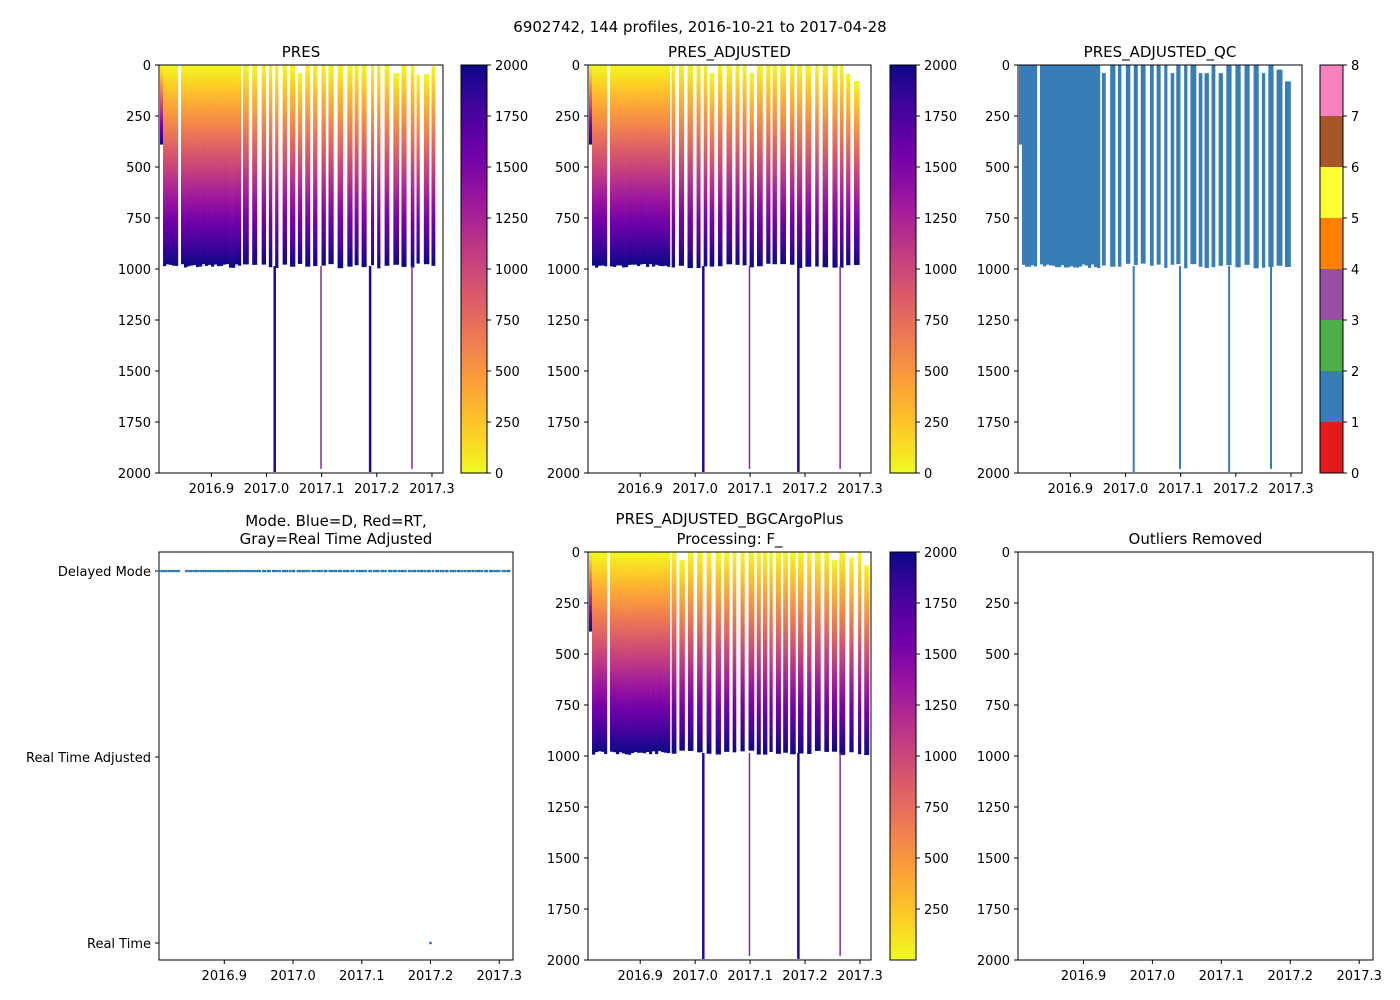  What do you see at coordinates (860, 976) in the screenshot?
I see `x-tick-label: 2017.3` at bounding box center [860, 976].